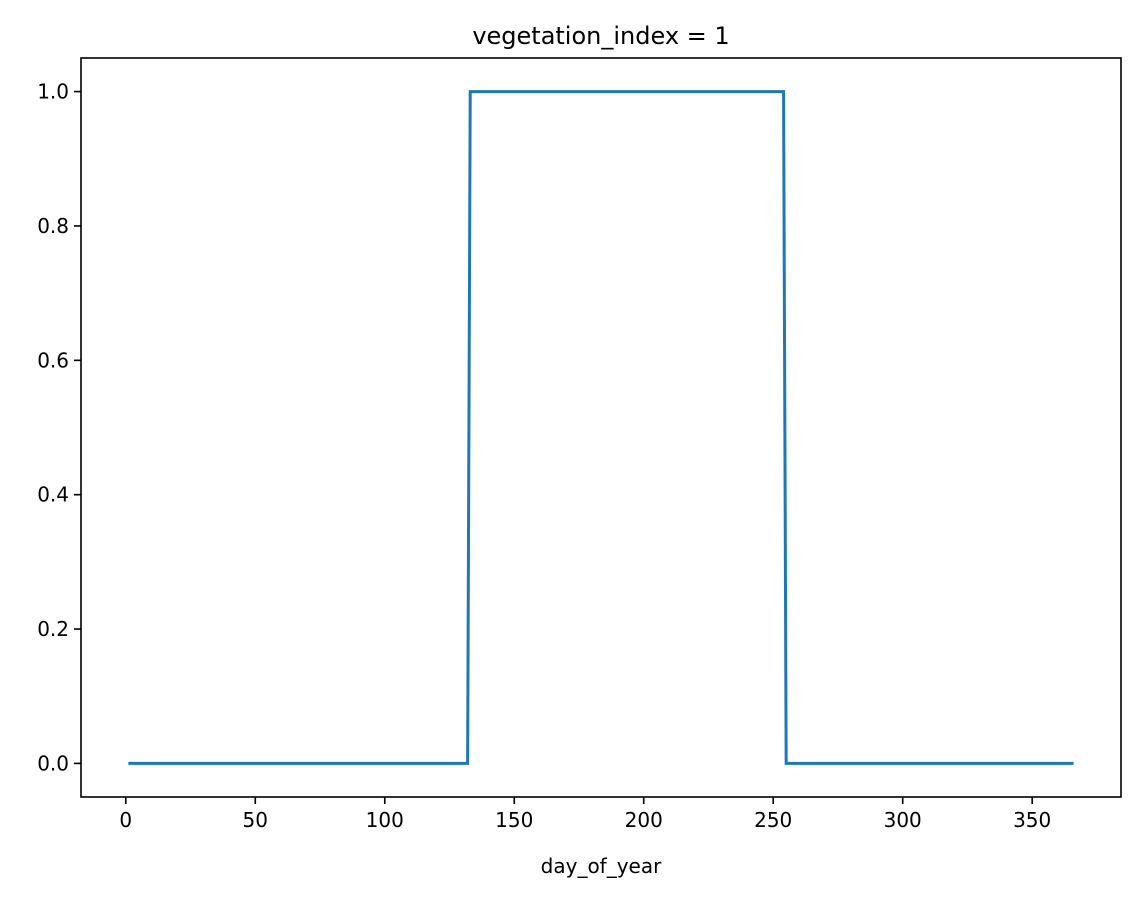 The height and width of the screenshot is (898, 1141). I want to click on x-tick-label: 250, so click(773, 820).